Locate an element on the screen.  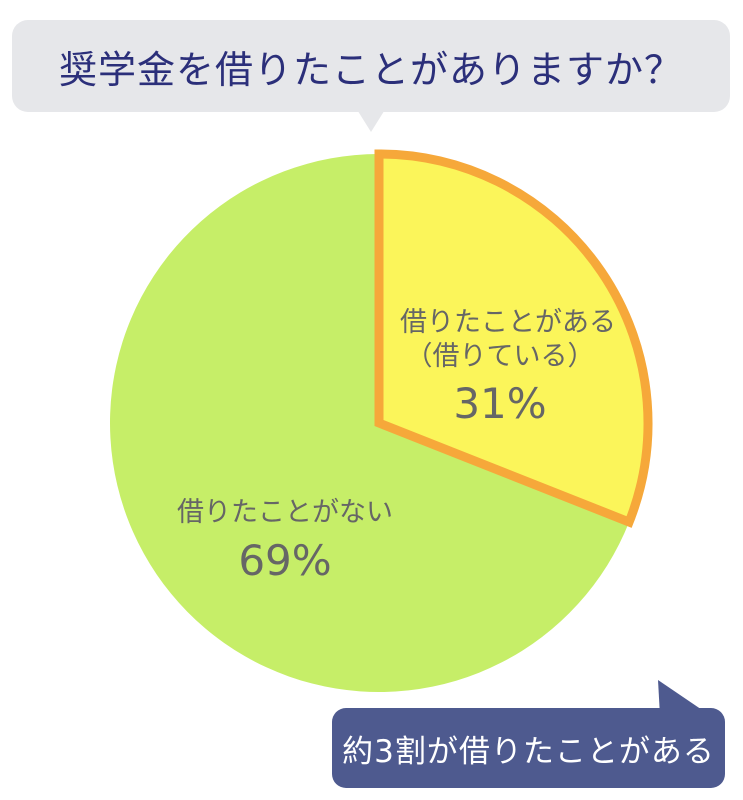
slice-not-borrowed-label: 借りたことがない is located at coordinates (285, 512).